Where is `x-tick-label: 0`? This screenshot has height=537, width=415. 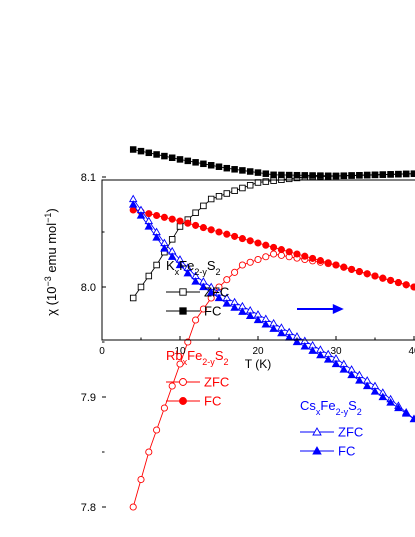
x-tick-label: 0 is located at coordinates (102, 351).